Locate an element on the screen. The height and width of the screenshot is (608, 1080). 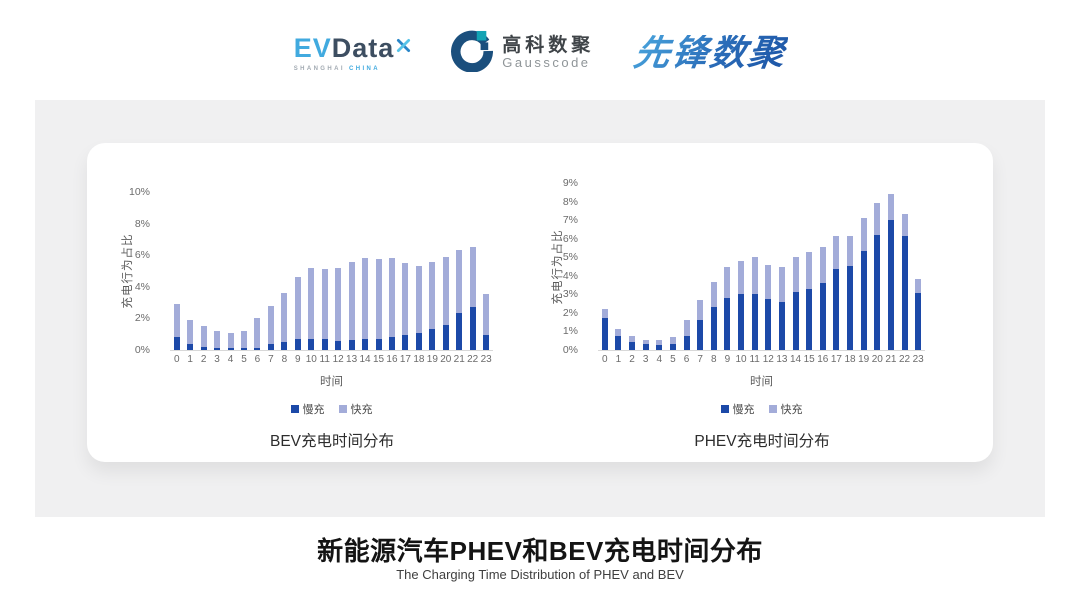
legend-item-慢充: 慢充 is located at coordinates (307, 409).